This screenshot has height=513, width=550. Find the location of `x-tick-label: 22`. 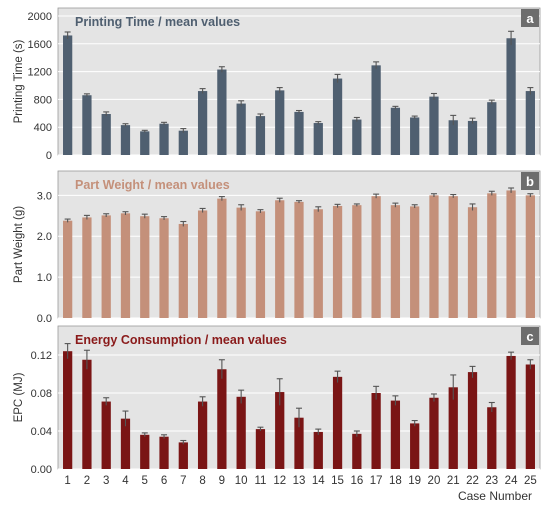

x-tick-label: 22 is located at coordinates (472, 481).